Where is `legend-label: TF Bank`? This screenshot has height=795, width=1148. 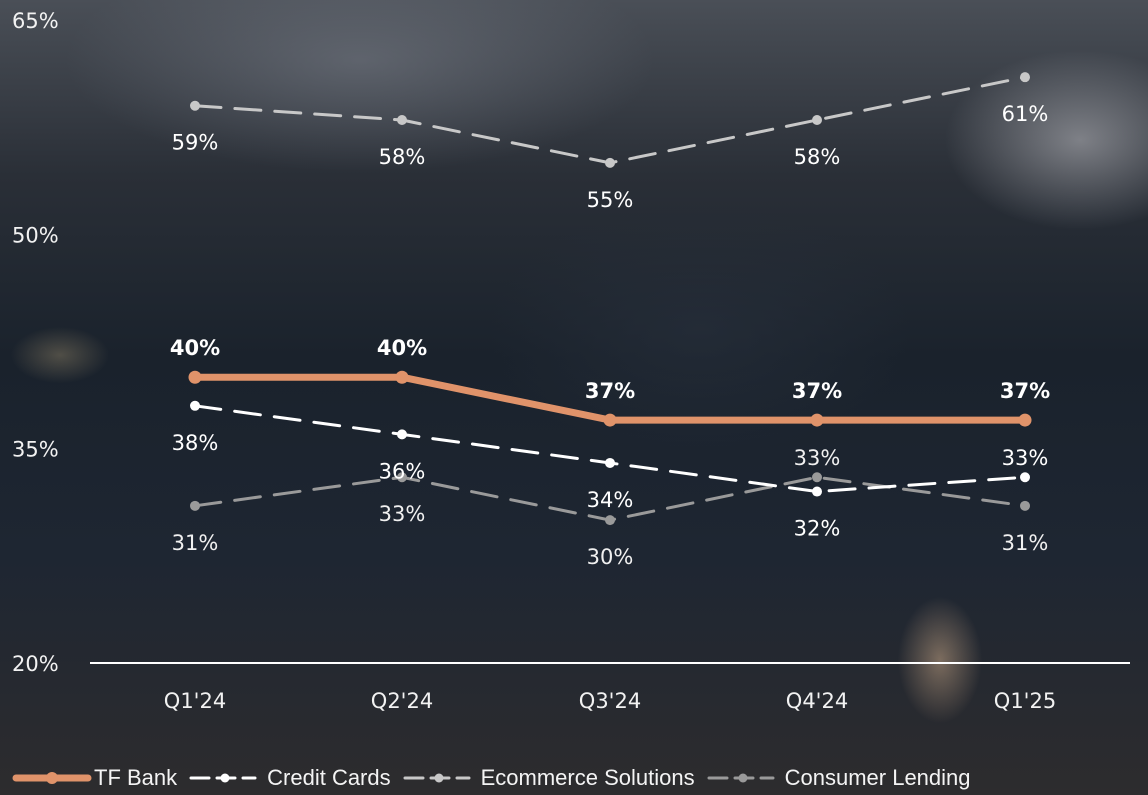
legend-label: TF Bank is located at coordinates (136, 777).